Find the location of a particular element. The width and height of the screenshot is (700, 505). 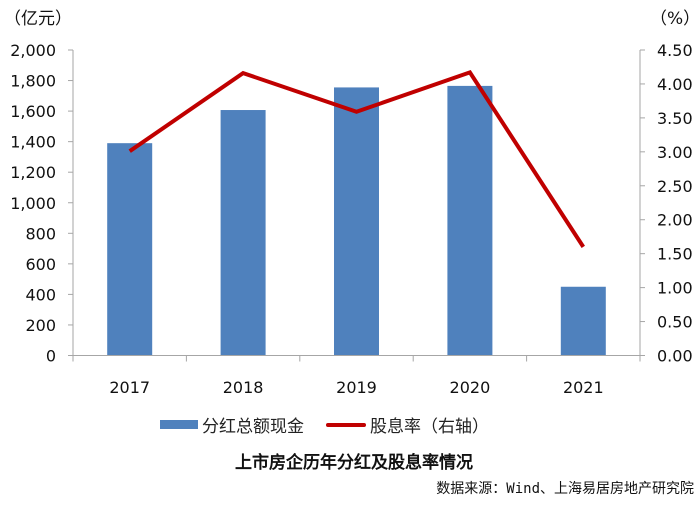

legend-bar-label: 分红总额现金 is located at coordinates (253, 427).